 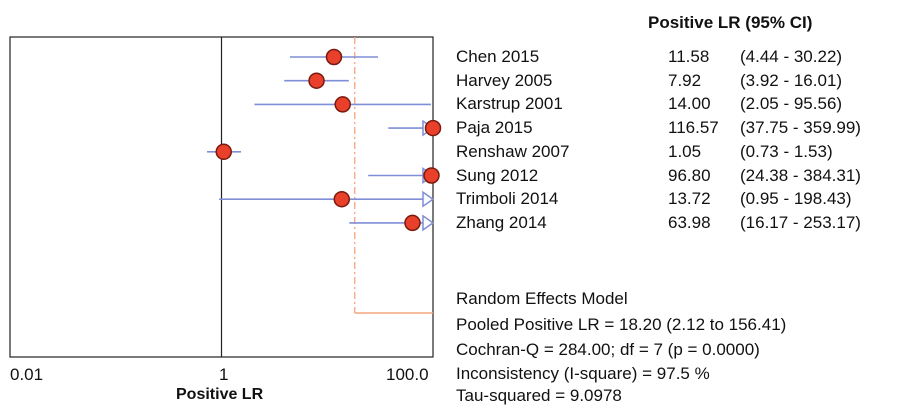 I want to click on study-label: Renshaw 2007, so click(x=513, y=151).